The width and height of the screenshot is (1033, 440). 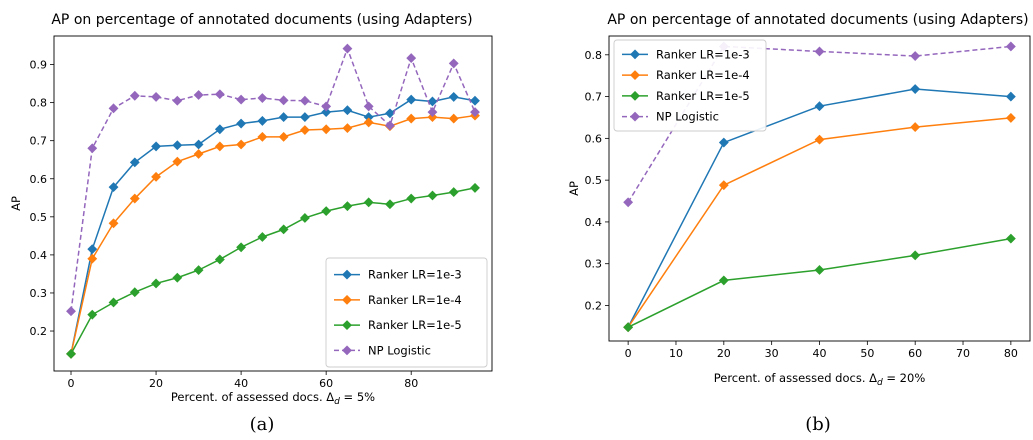 I want to click on legend-label: Ranker LR=1e-5, so click(x=415, y=325).